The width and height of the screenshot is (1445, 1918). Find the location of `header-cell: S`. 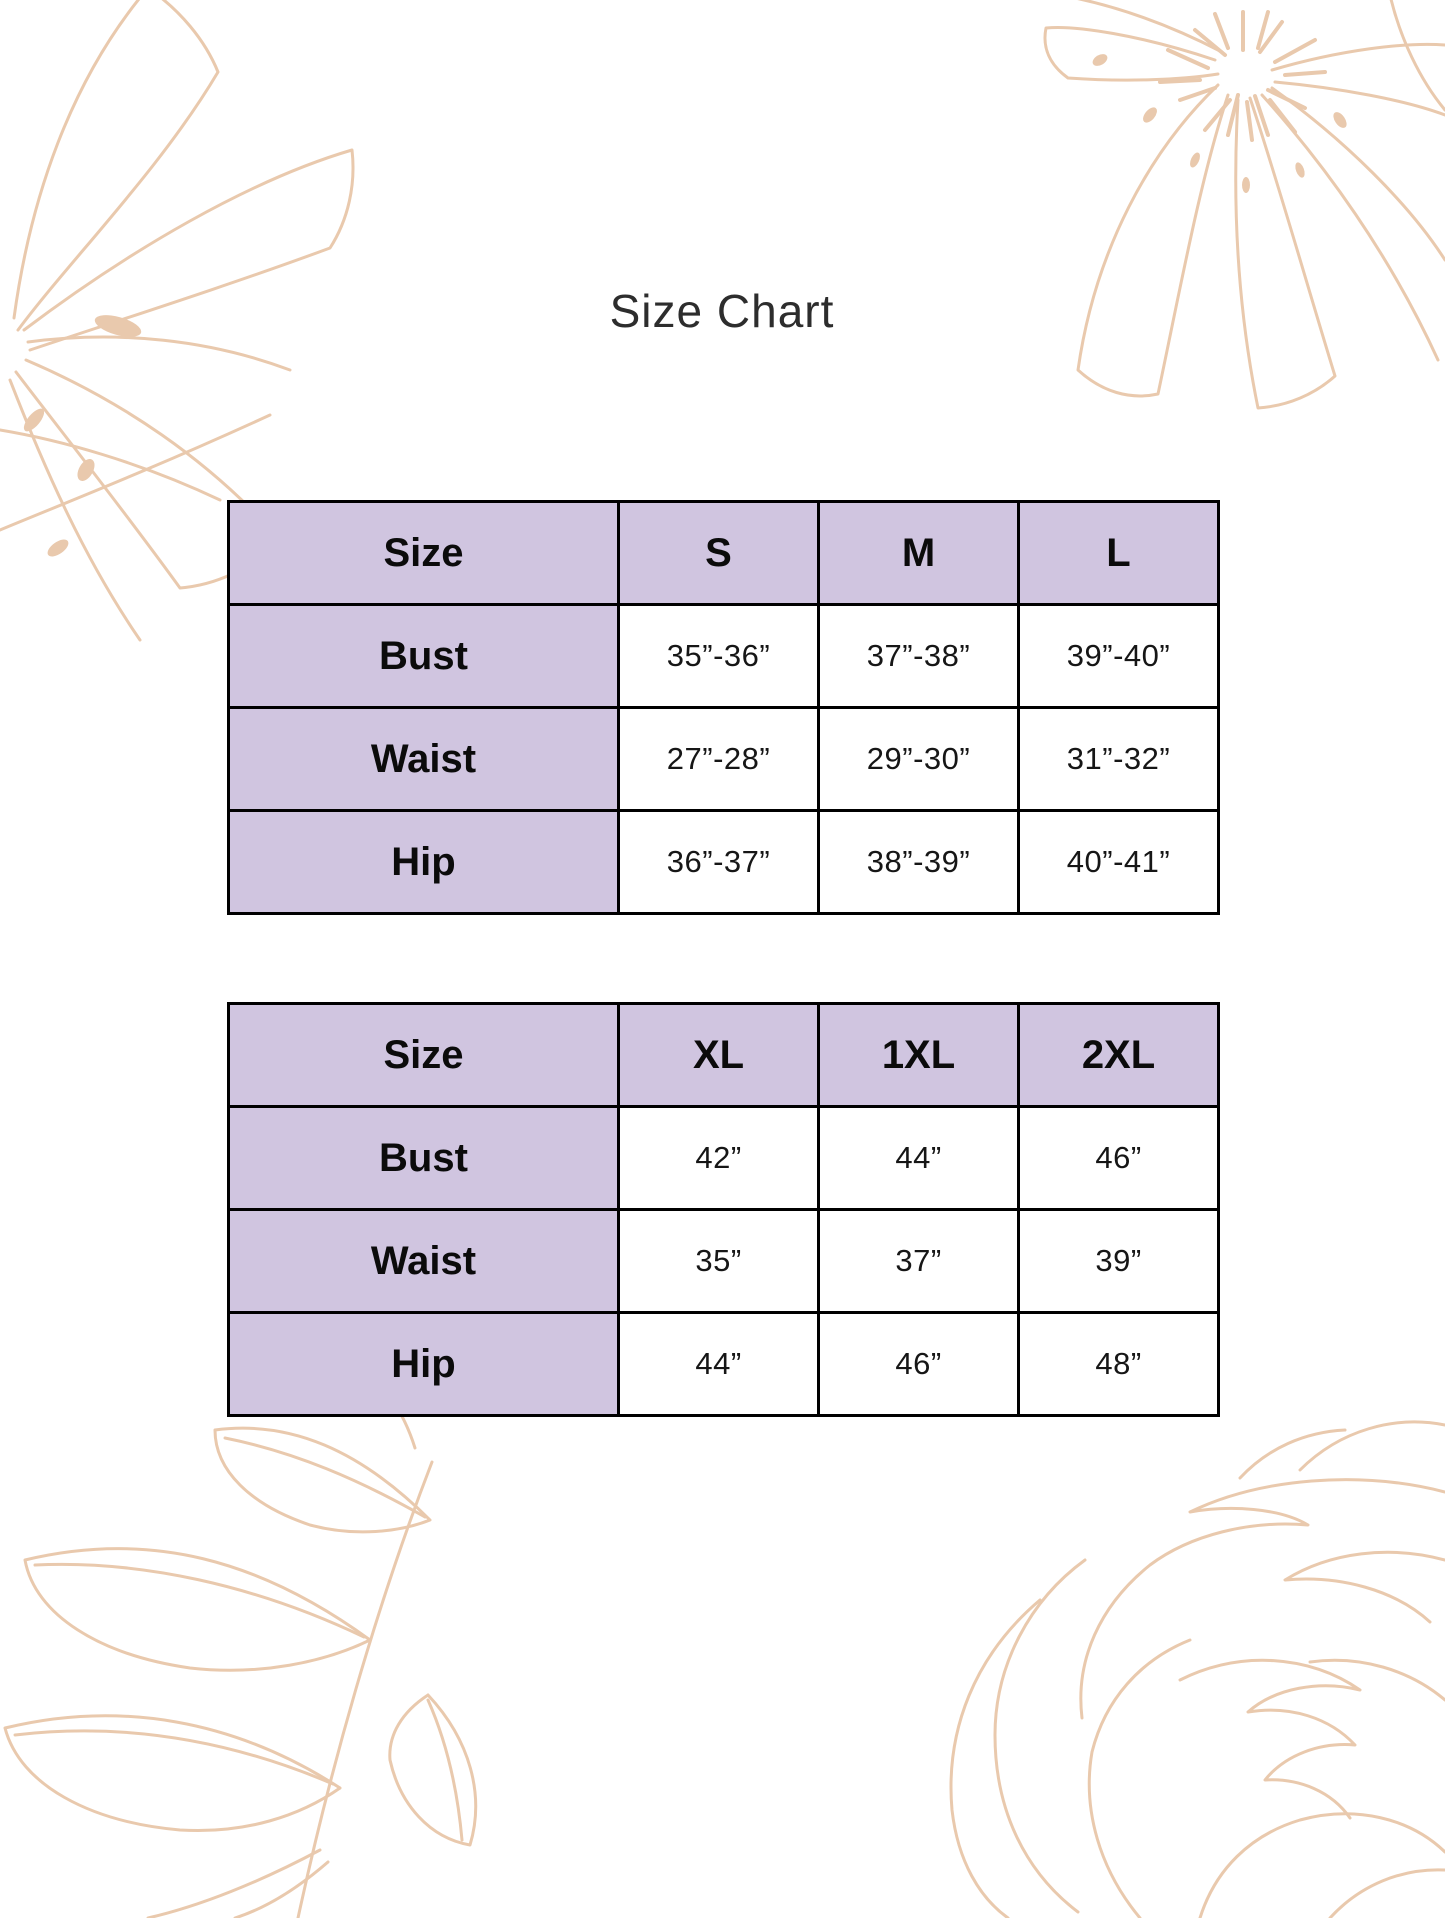

header-cell: S is located at coordinates (718, 553).